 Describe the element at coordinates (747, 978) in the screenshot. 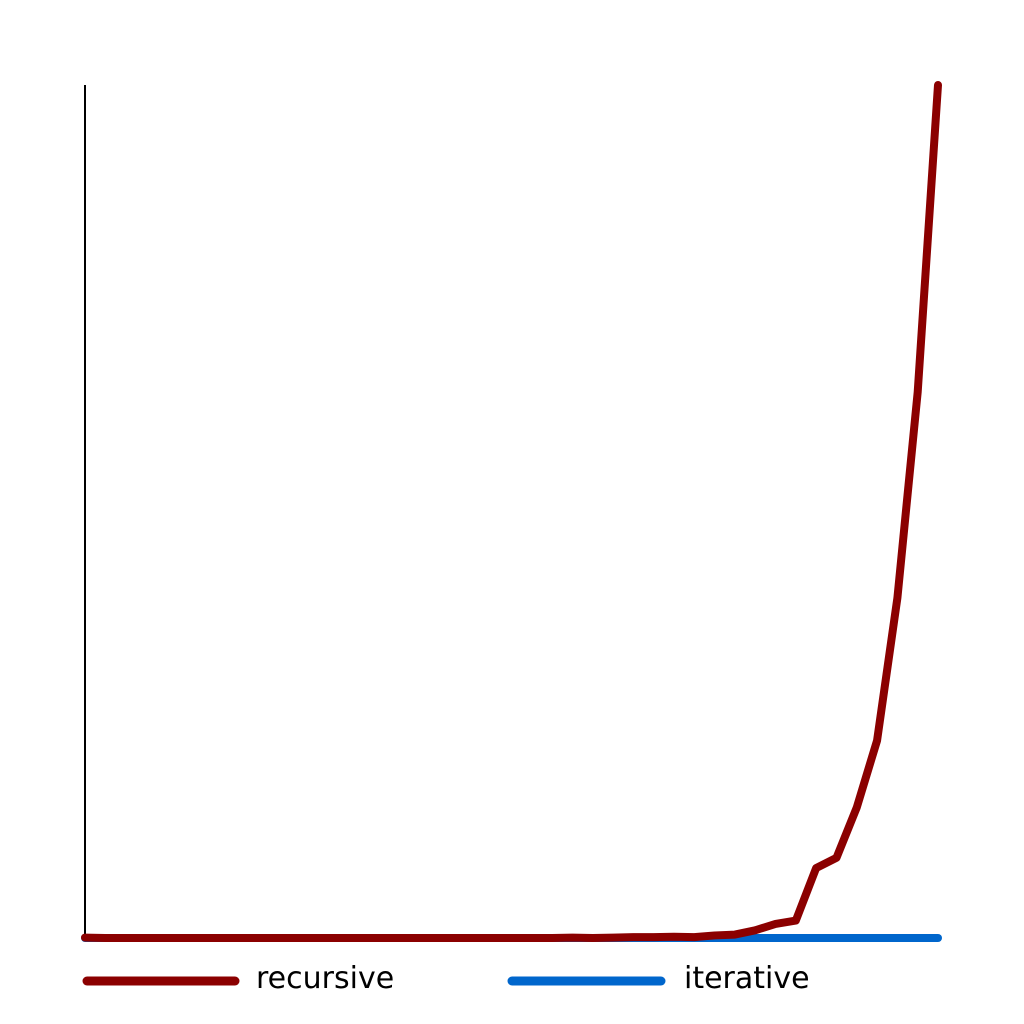

I see `legend-label-iterative: iterative` at that location.